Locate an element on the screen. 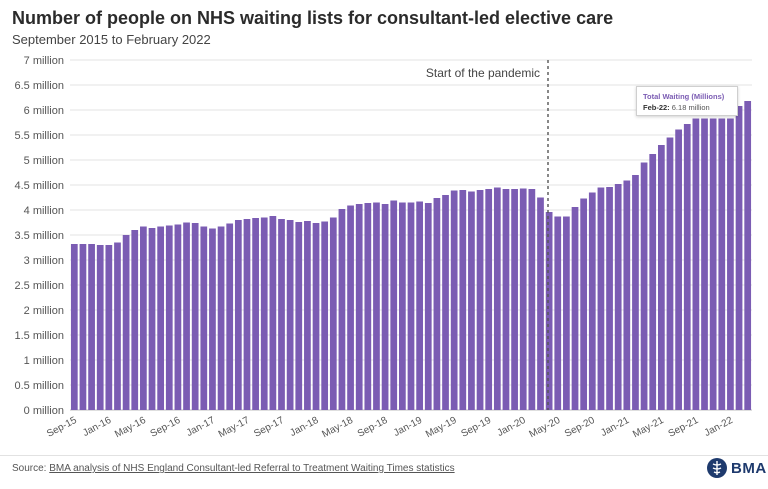  x-tick-label: Jan-18 is located at coordinates (304, 427).